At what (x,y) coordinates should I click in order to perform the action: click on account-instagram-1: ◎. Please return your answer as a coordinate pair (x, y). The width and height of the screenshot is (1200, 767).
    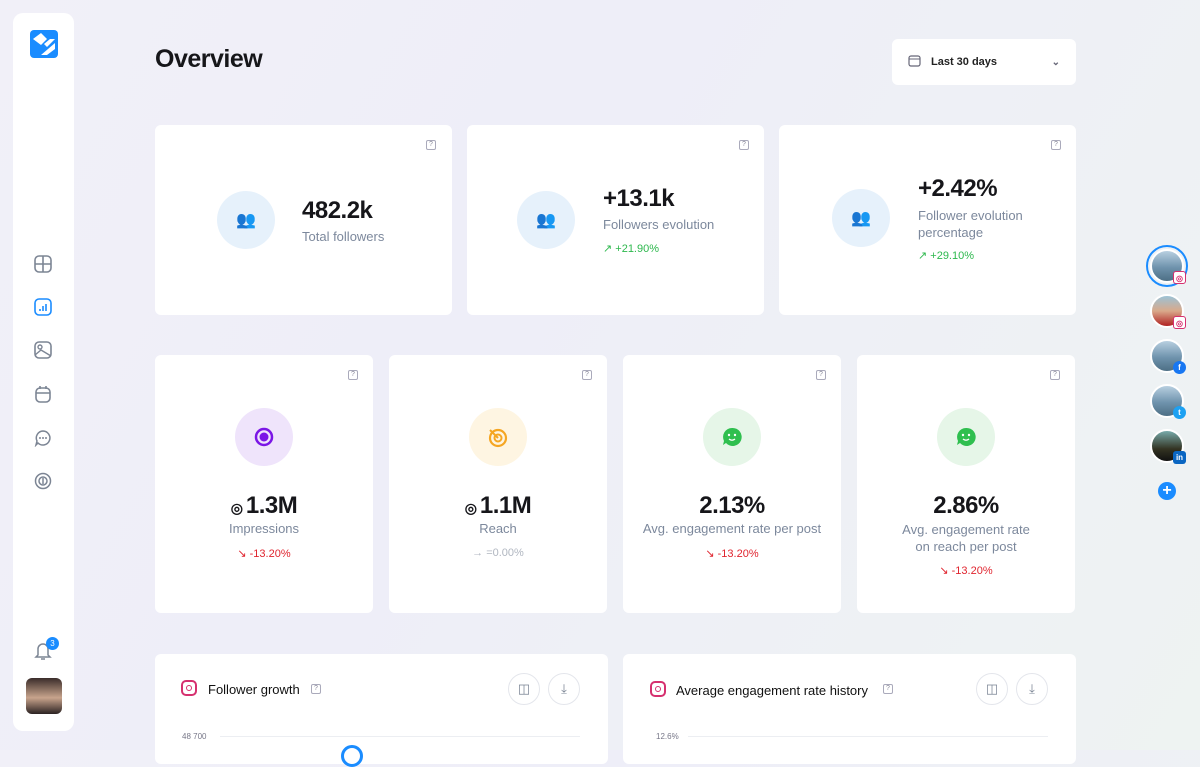
    Looking at the image, I should click on (1168, 266).